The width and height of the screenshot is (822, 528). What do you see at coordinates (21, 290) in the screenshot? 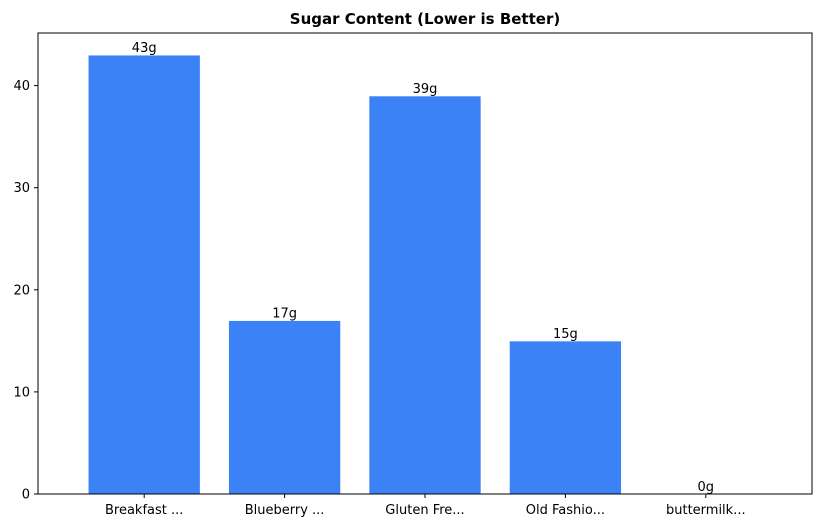
I see `y-tick-label-2: 20` at bounding box center [21, 290].